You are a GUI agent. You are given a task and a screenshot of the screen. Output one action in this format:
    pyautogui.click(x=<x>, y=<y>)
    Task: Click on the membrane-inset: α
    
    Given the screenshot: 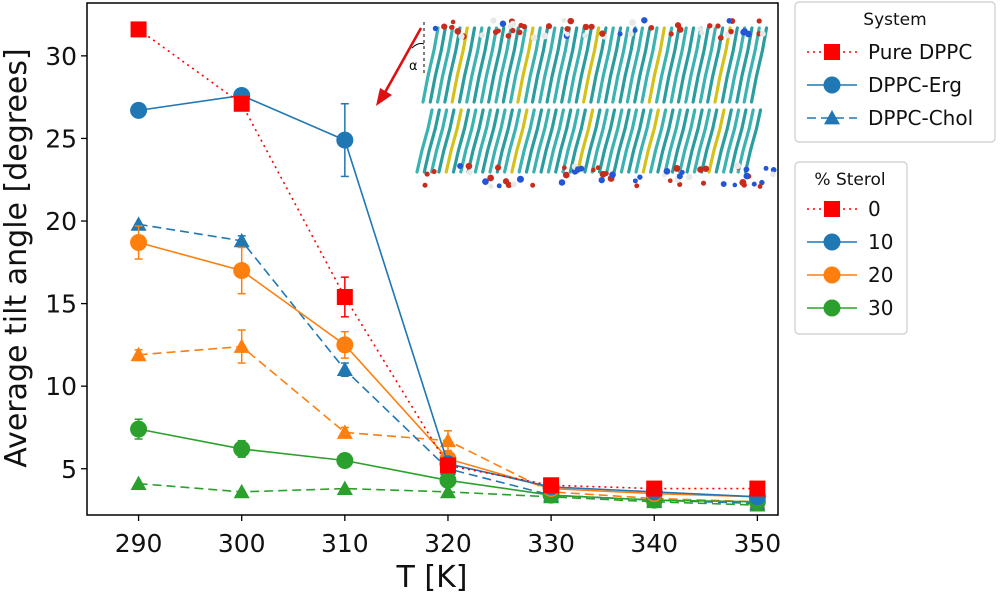 What is the action you would take?
    pyautogui.click(x=577, y=109)
    